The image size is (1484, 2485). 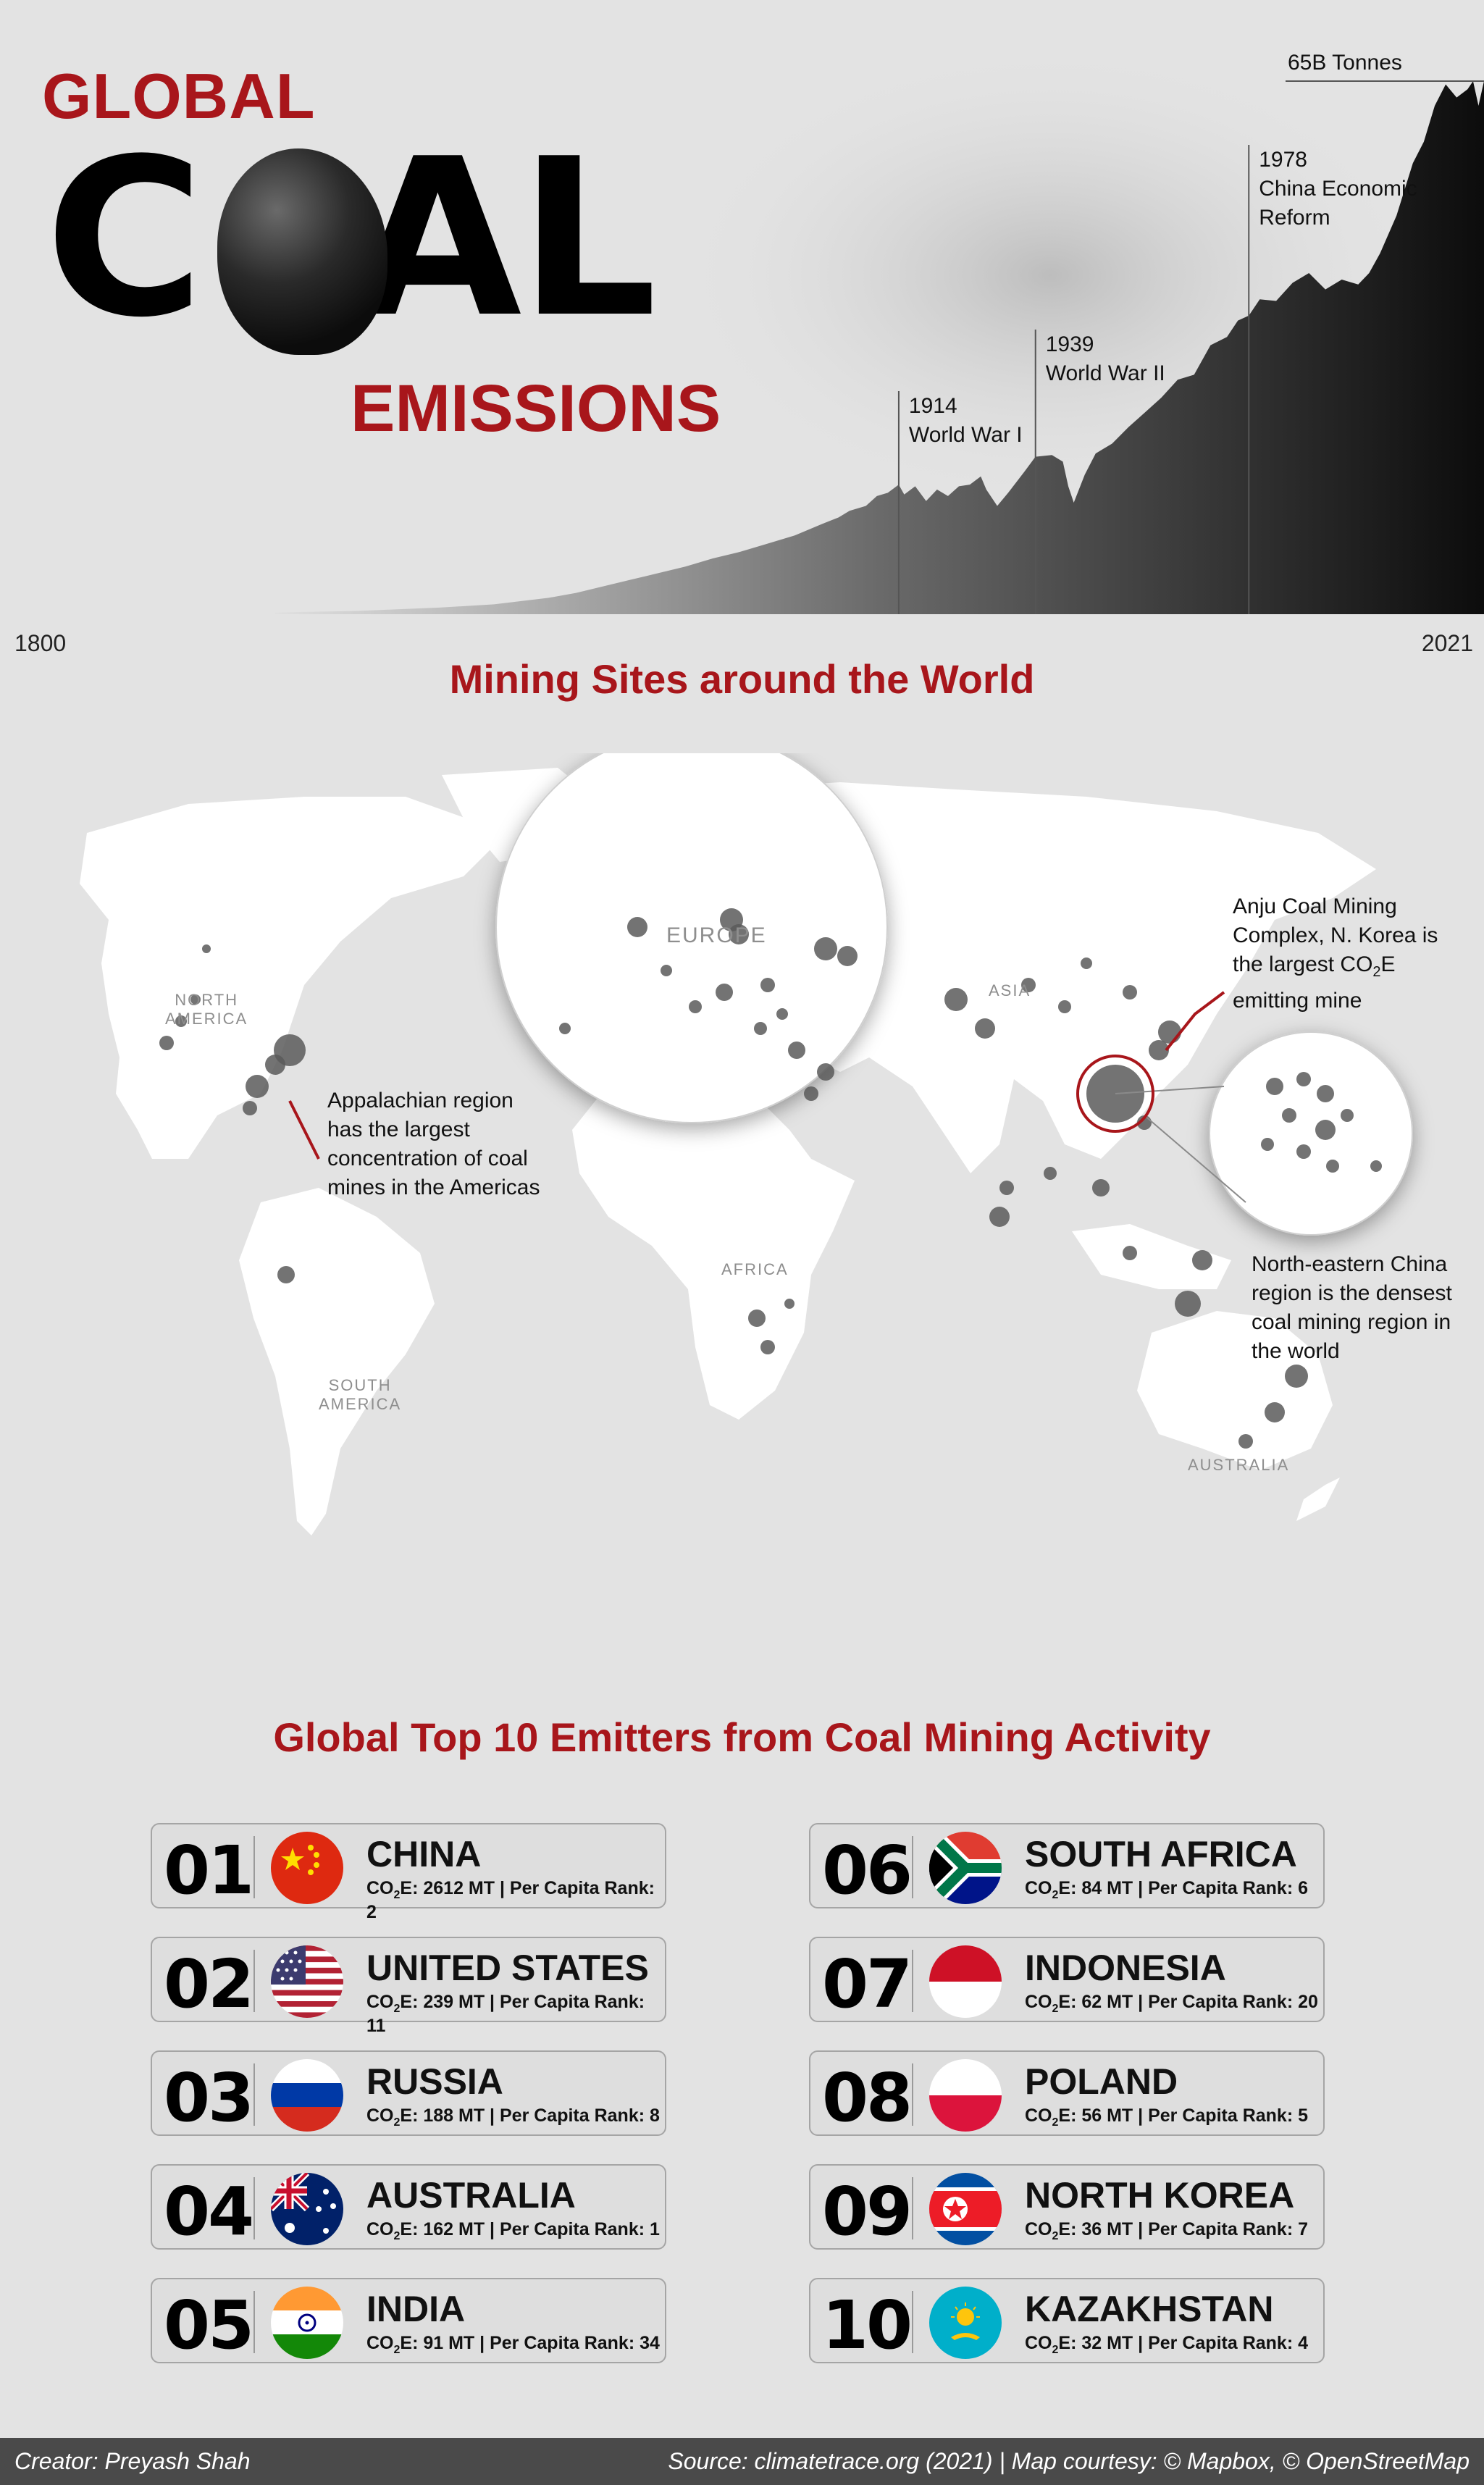 I want to click on emitter-rank: 05, so click(x=209, y=2325).